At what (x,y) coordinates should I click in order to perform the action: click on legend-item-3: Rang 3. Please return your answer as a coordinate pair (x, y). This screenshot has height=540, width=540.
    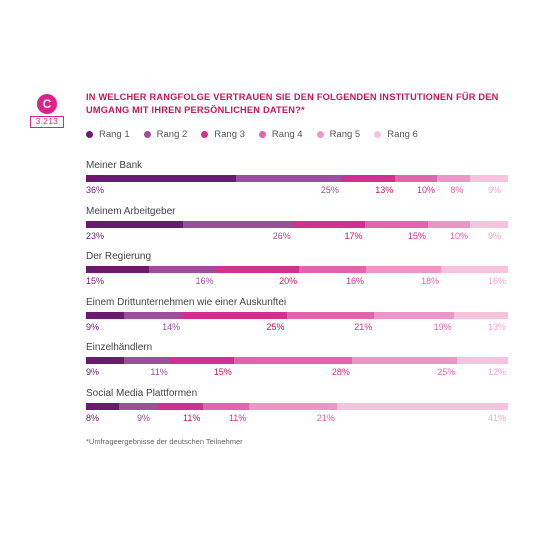
    Looking at the image, I should click on (223, 134).